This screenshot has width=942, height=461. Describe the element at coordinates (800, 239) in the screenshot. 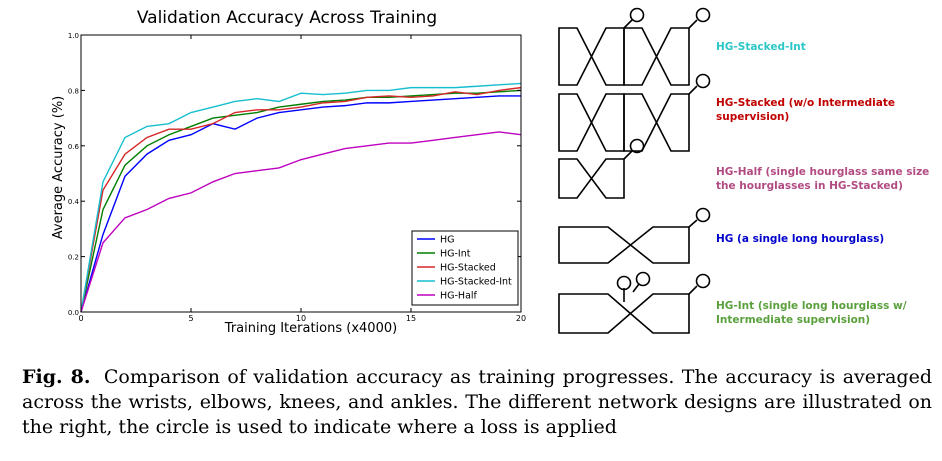

I see `design-label-hg: HG (a single long hourglass)` at that location.